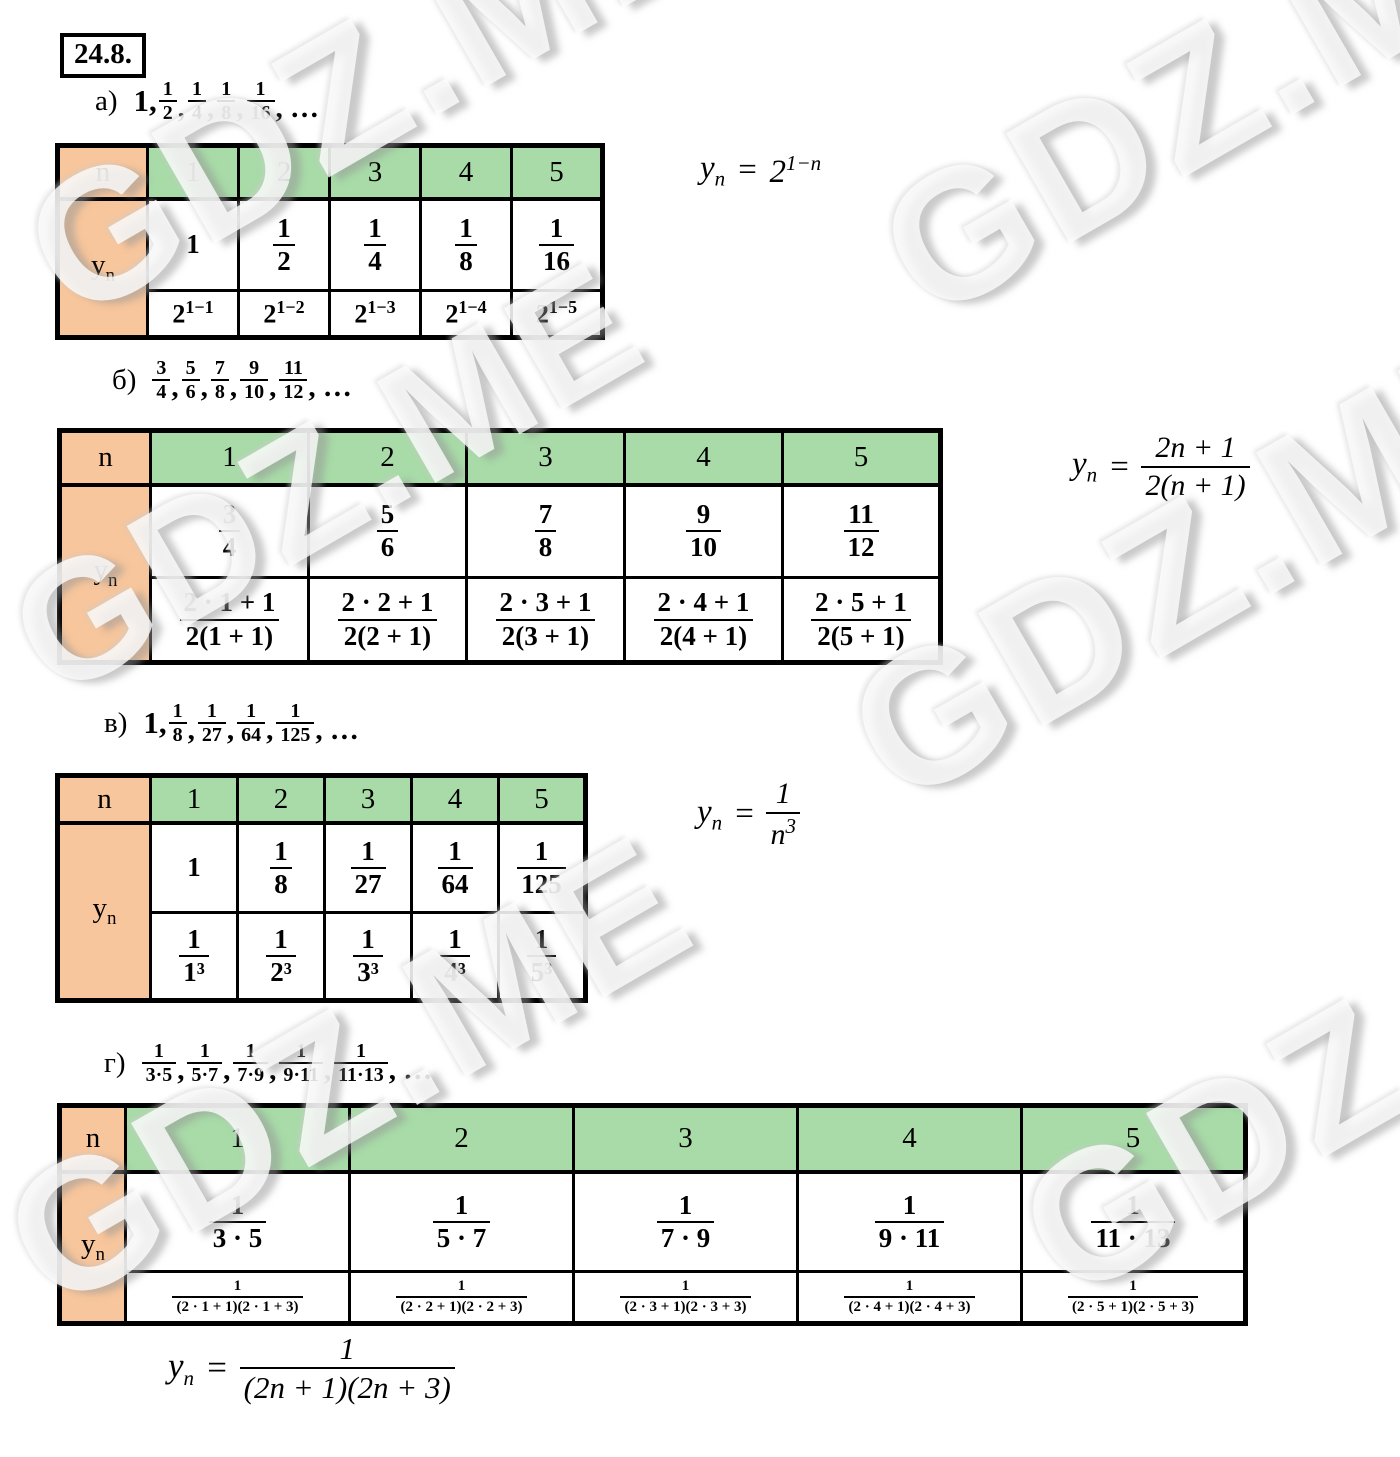 The width and height of the screenshot is (1400, 1457). I want to click on fraction: 1 5·7, so click(205, 1063).